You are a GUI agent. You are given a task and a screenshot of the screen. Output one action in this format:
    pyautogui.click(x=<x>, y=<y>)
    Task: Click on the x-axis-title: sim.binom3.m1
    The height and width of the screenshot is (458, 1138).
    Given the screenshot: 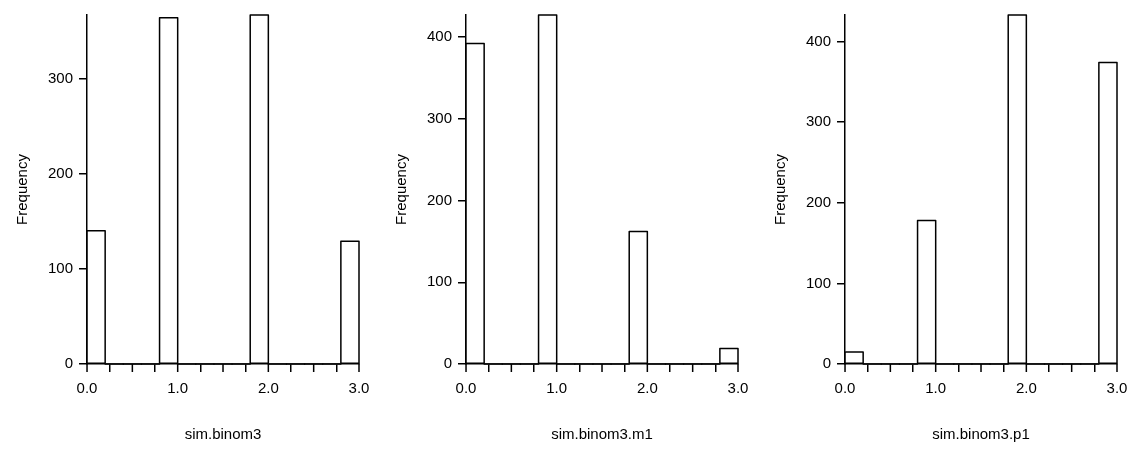 What is the action you would take?
    pyautogui.click(x=602, y=434)
    